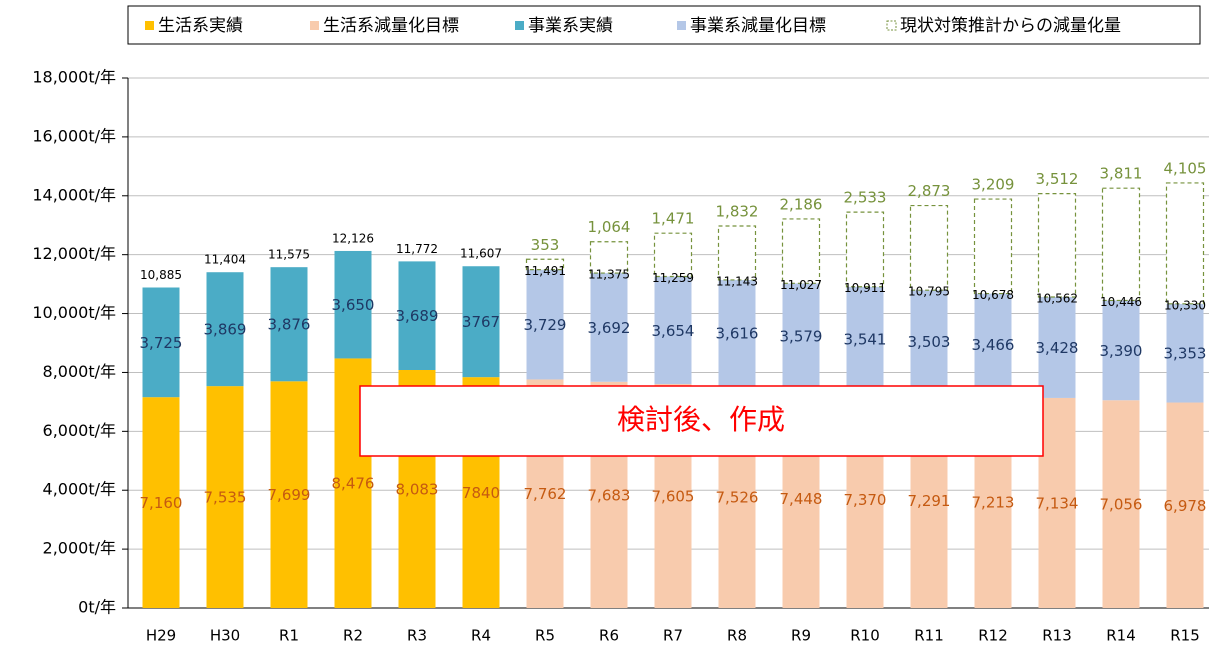  Describe the element at coordinates (289, 255) in the screenshot. I see `total-label: 11,575` at that location.